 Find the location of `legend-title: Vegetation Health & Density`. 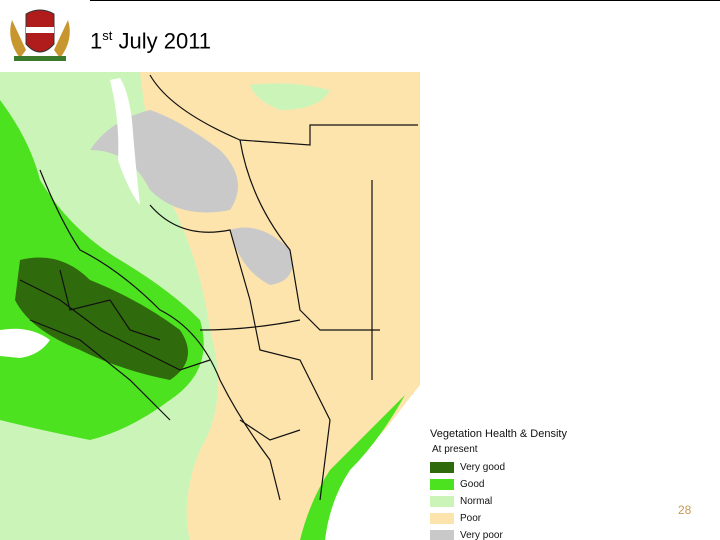

legend-title: Vegetation Health & Density is located at coordinates (498, 434).